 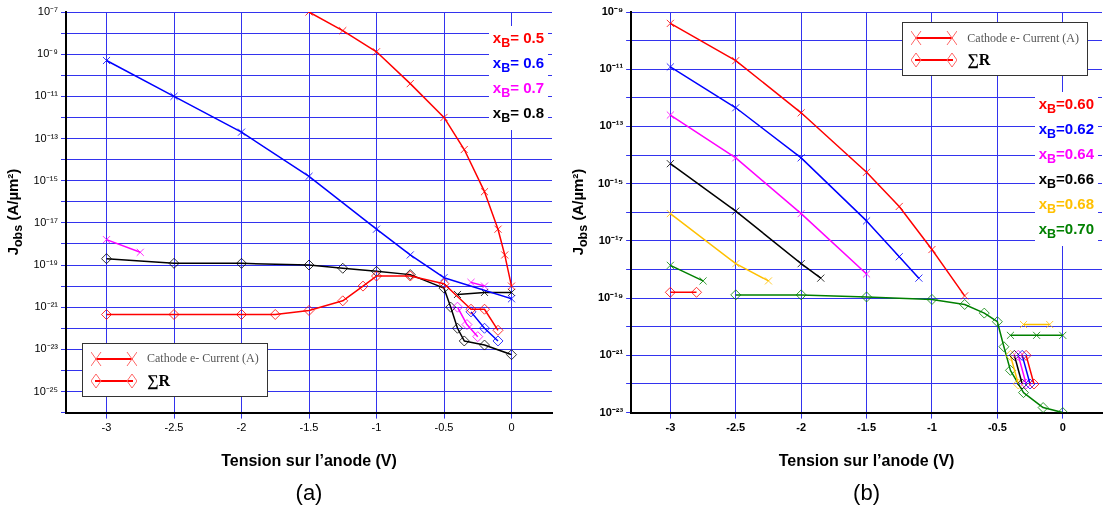 What do you see at coordinates (1066, 106) in the screenshot?
I see `text: x$_{B}$=0.60` at bounding box center [1066, 106].